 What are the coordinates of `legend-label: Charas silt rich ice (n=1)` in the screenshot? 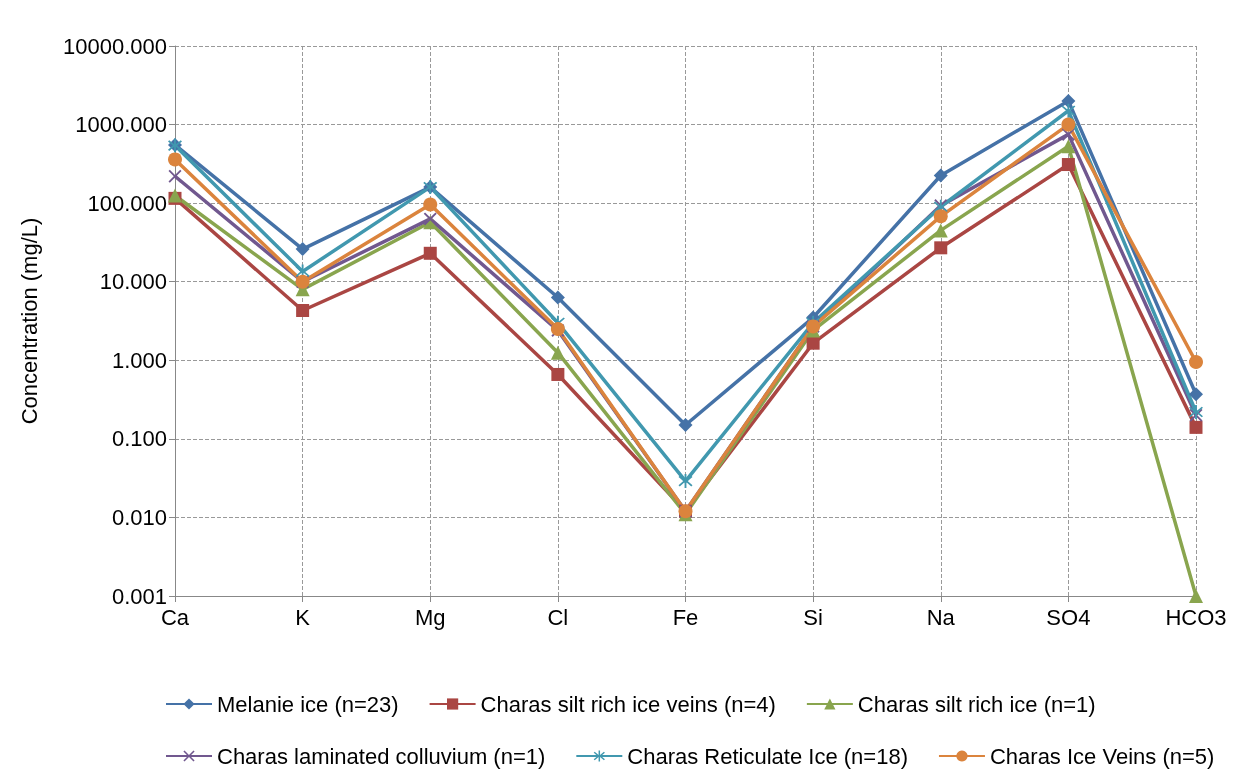 It's located at (976, 704).